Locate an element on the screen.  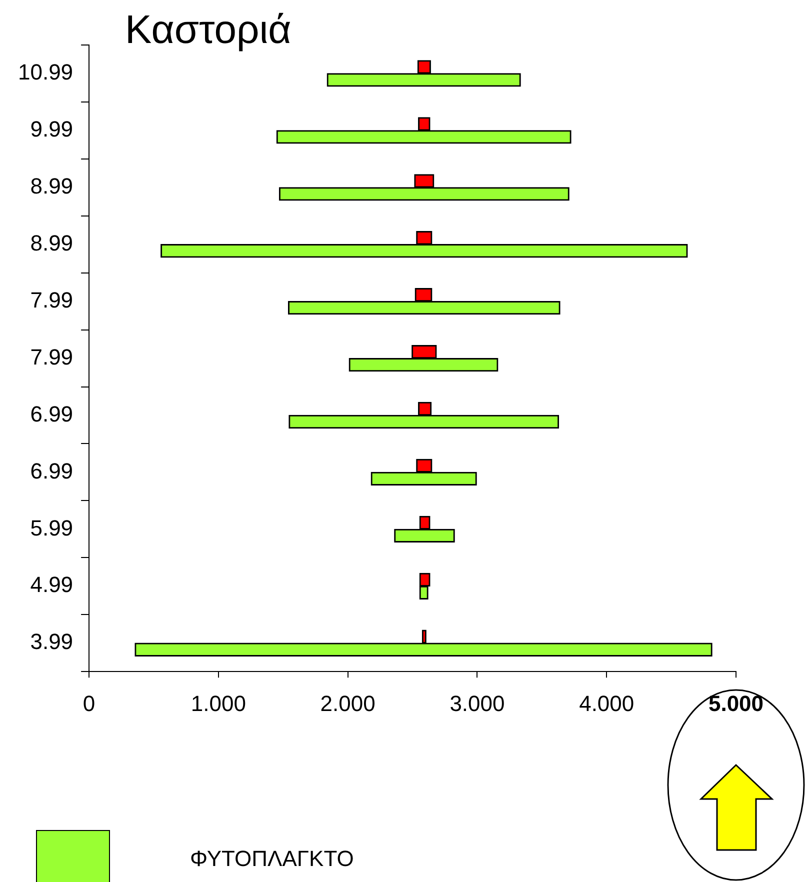
y-tick-label: 4.99 is located at coordinates (52, 585).